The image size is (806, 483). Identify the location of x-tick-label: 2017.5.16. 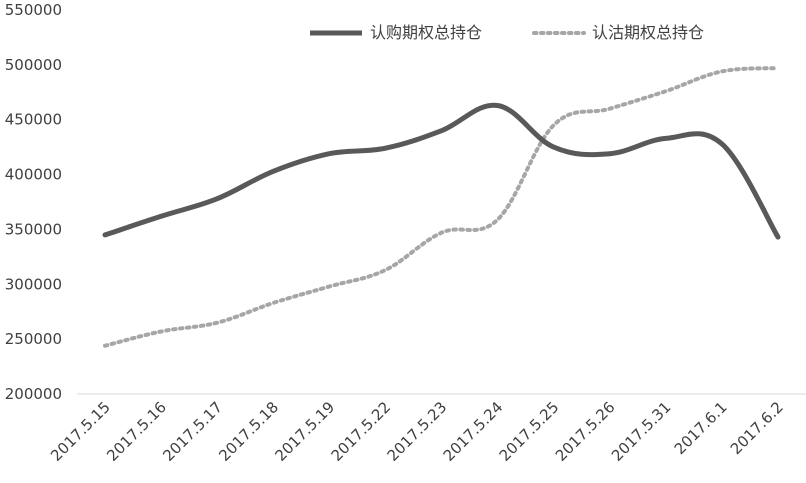
(136, 431).